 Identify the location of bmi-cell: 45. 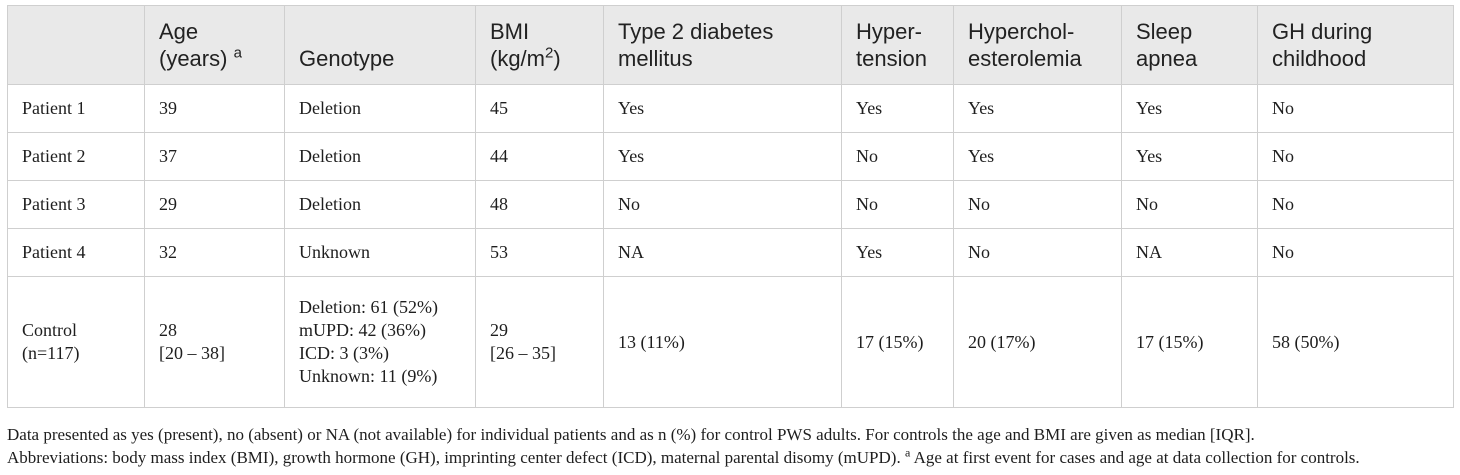
(539, 108).